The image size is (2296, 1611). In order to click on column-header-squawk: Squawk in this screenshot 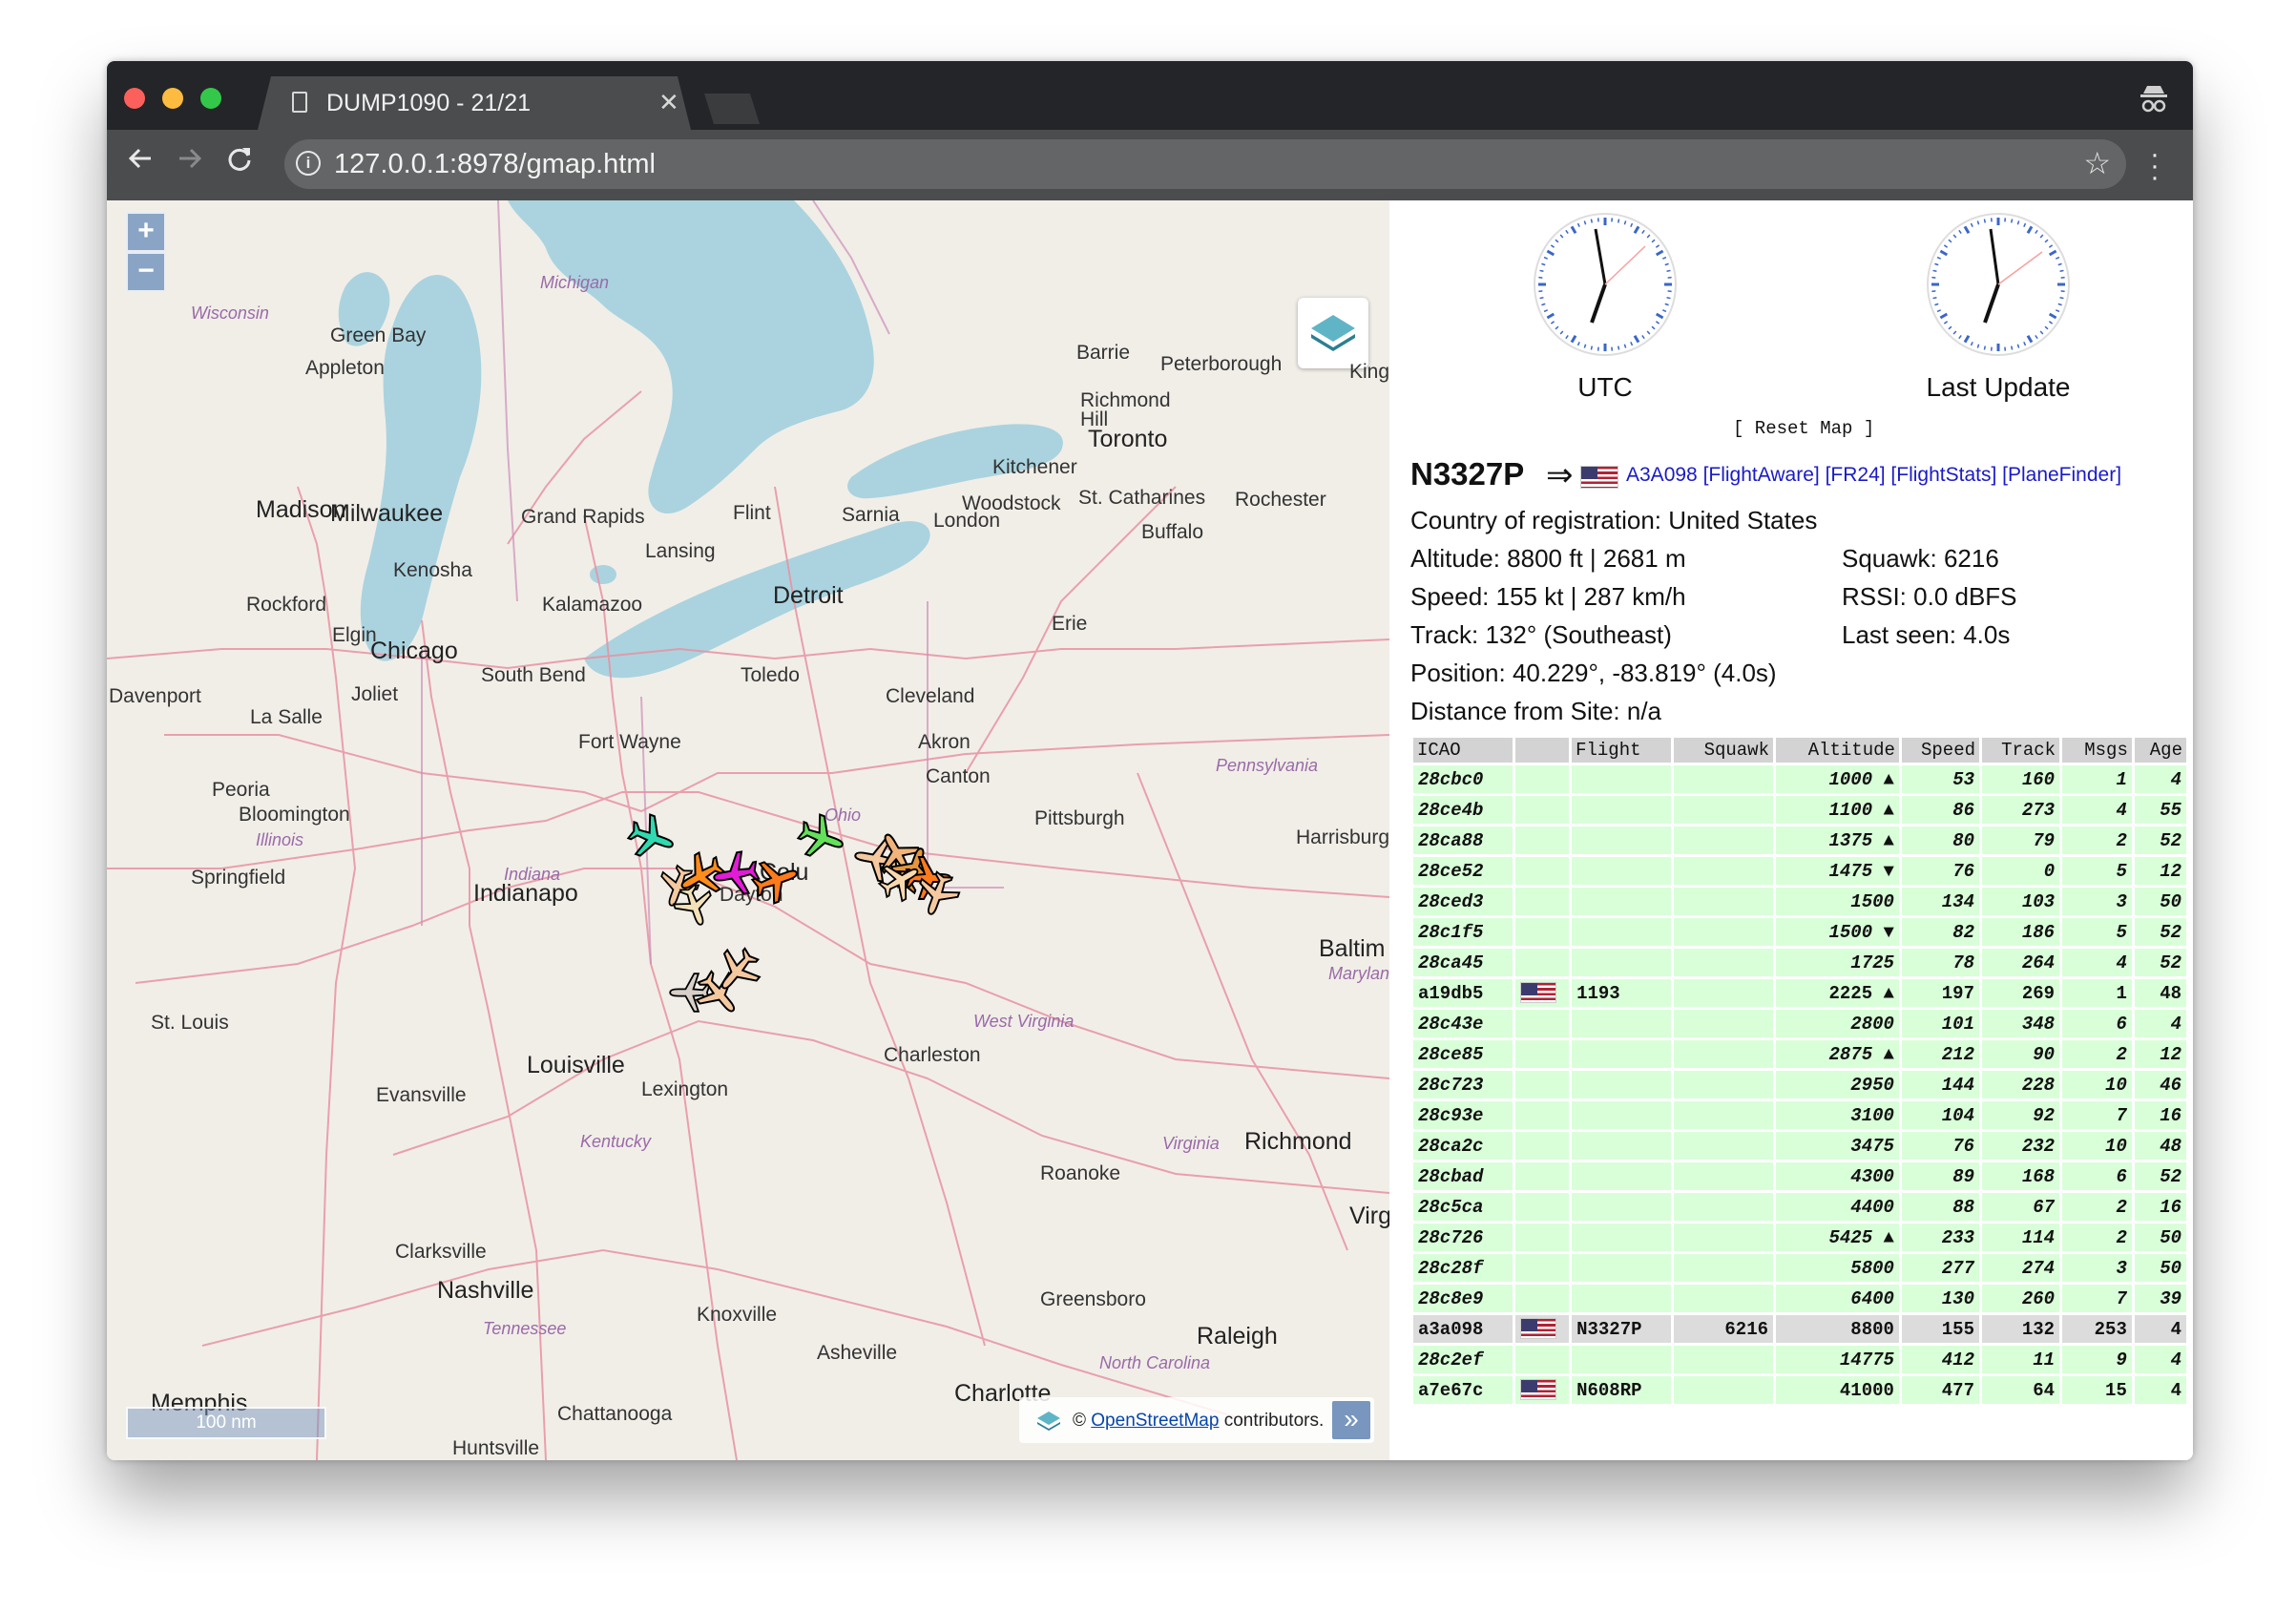, I will do `click(1723, 750)`.